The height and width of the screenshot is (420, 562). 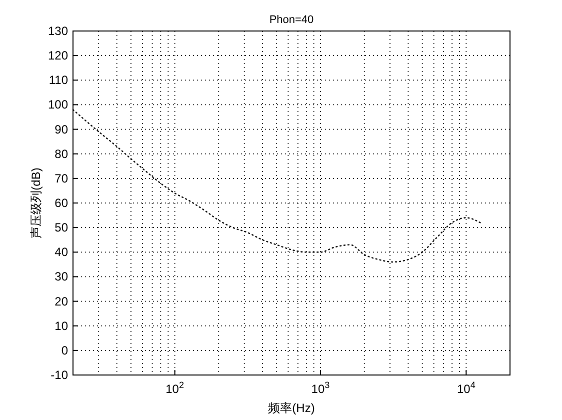 What do you see at coordinates (320, 388) in the screenshot?
I see `x-tick-label: 10$^{3}$` at bounding box center [320, 388].